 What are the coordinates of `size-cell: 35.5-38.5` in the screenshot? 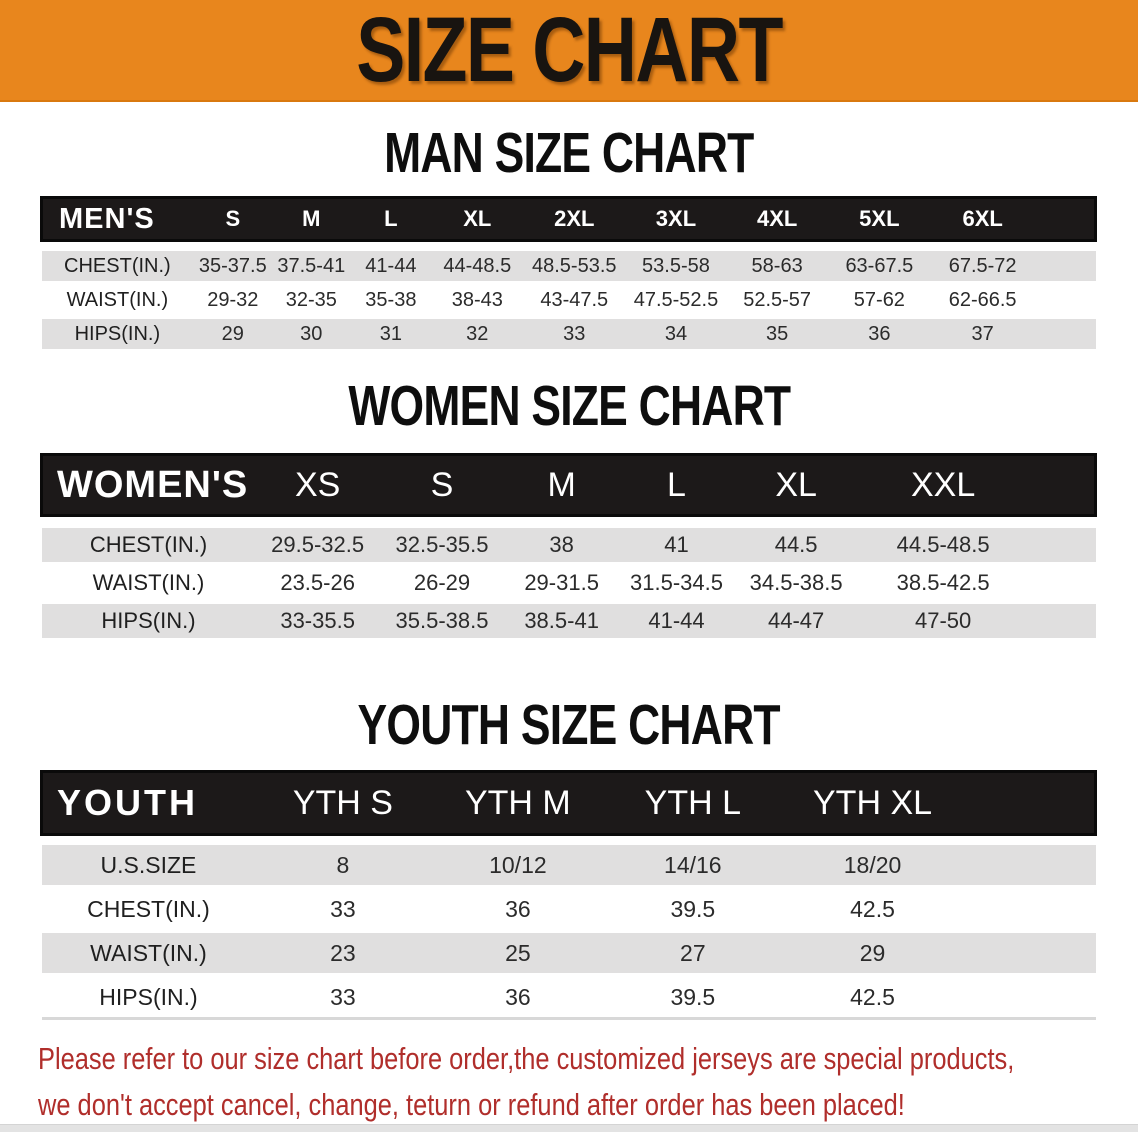 It's located at (442, 622).